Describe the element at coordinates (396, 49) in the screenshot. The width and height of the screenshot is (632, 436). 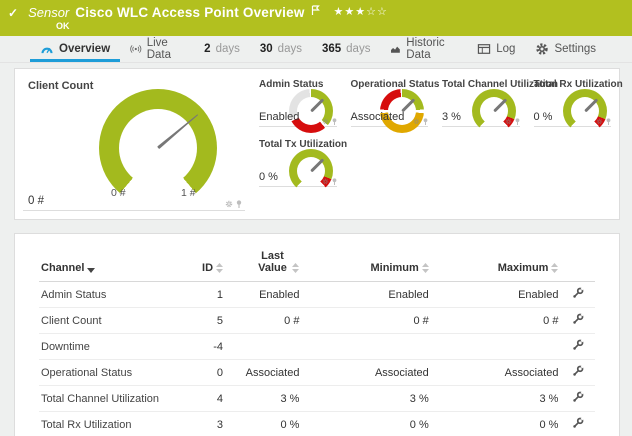
I see `area-chart-icon` at that location.